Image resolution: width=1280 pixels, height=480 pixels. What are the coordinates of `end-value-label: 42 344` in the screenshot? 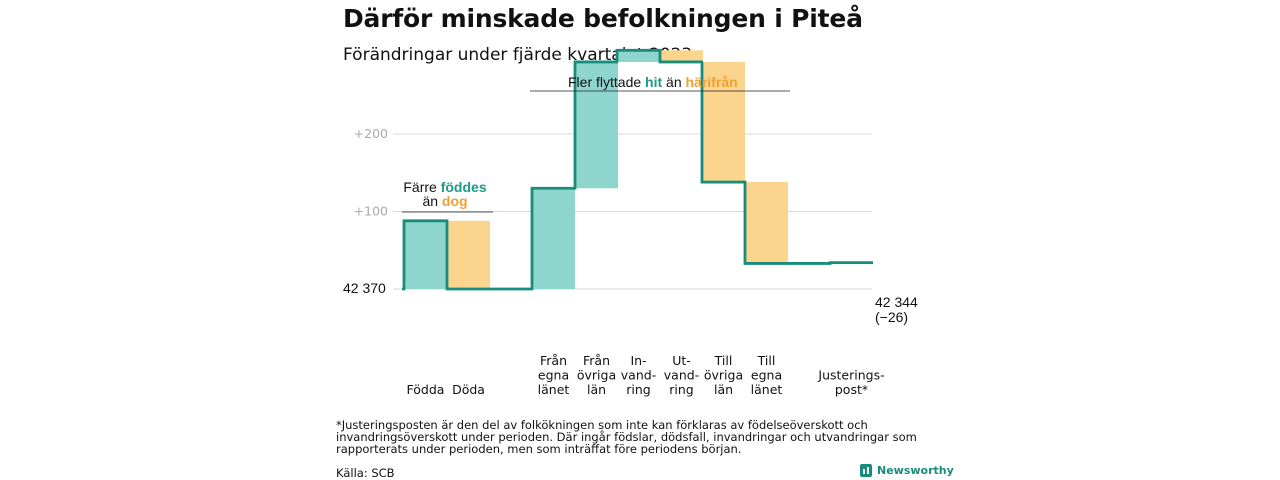 It's located at (896, 302).